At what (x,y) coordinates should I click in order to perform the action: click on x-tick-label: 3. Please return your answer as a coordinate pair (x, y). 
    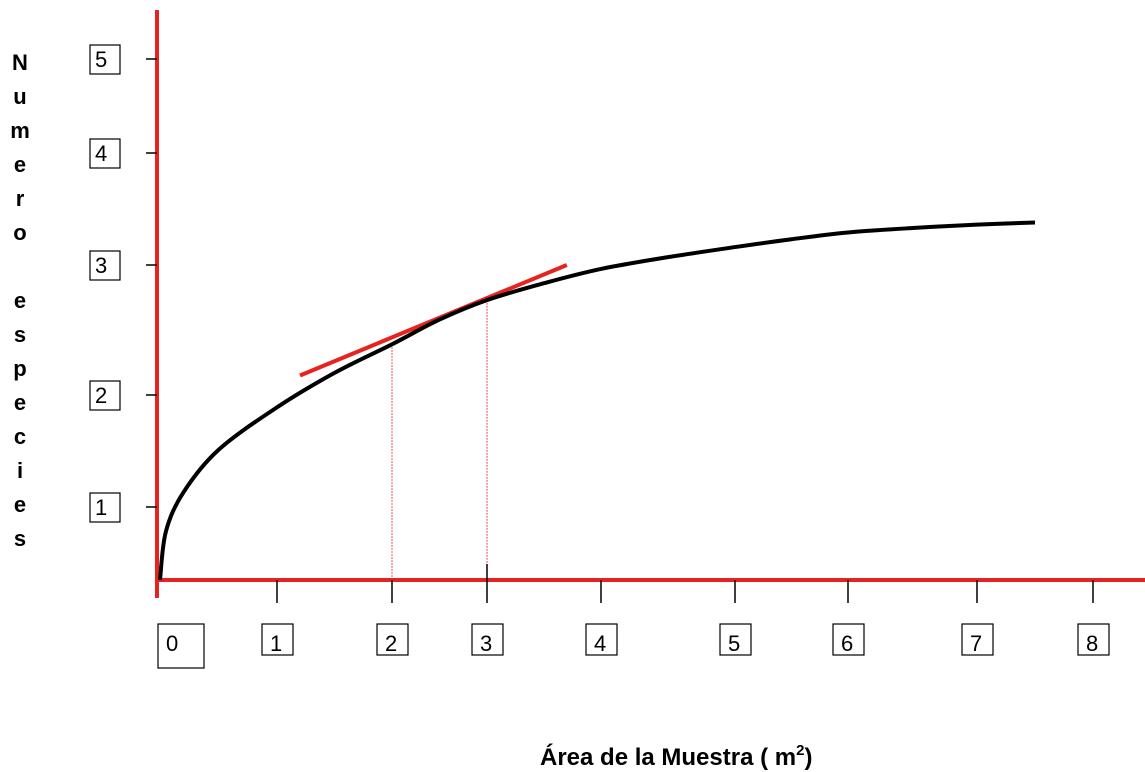
    Looking at the image, I should click on (486, 643).